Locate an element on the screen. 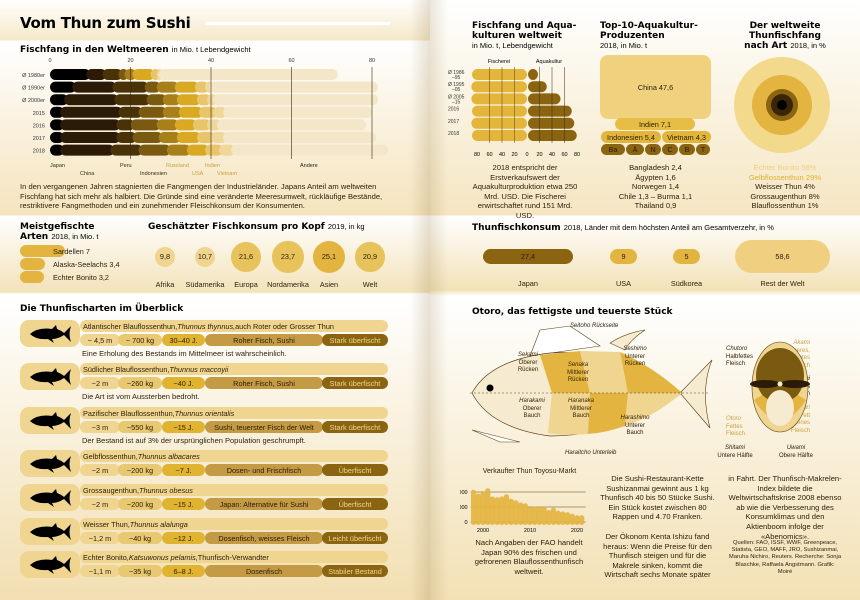 The height and width of the screenshot is (600, 860). row-label: 2016 is located at coordinates (39, 126).